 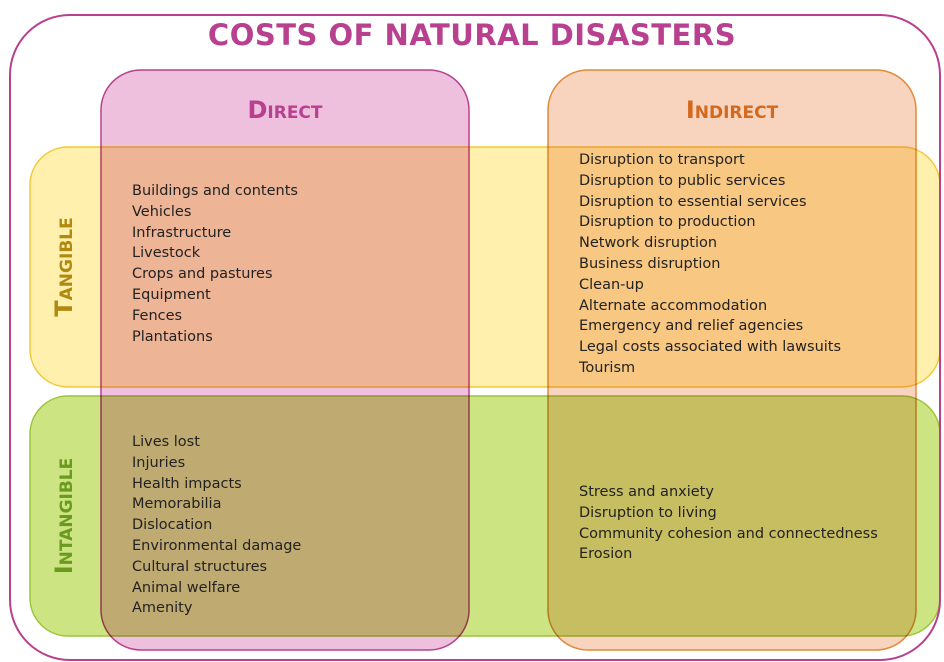 What do you see at coordinates (159, 462) in the screenshot?
I see `list-item: Injuries` at bounding box center [159, 462].